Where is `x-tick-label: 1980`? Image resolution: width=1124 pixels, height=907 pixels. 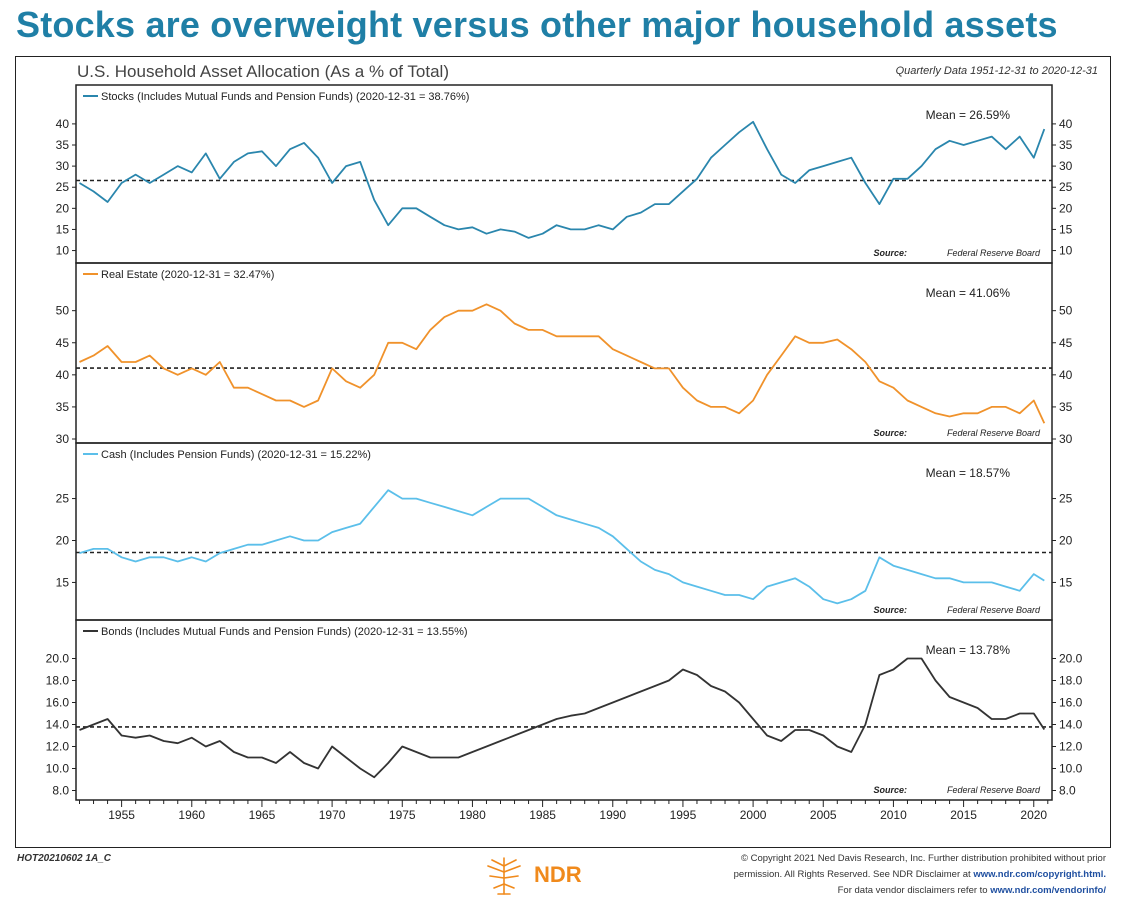
x-tick-label: 1980 is located at coordinates (472, 815).